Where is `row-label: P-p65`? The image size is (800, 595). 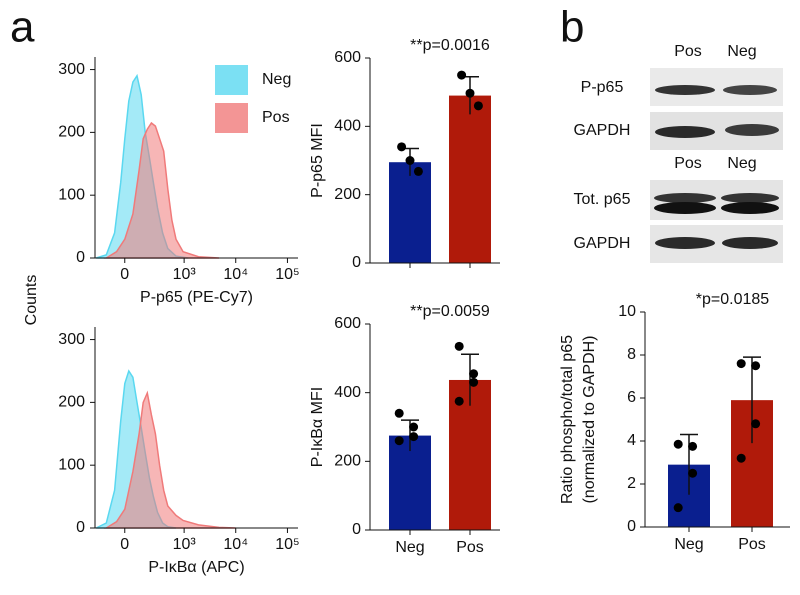 row-label: P-p65 is located at coordinates (602, 87).